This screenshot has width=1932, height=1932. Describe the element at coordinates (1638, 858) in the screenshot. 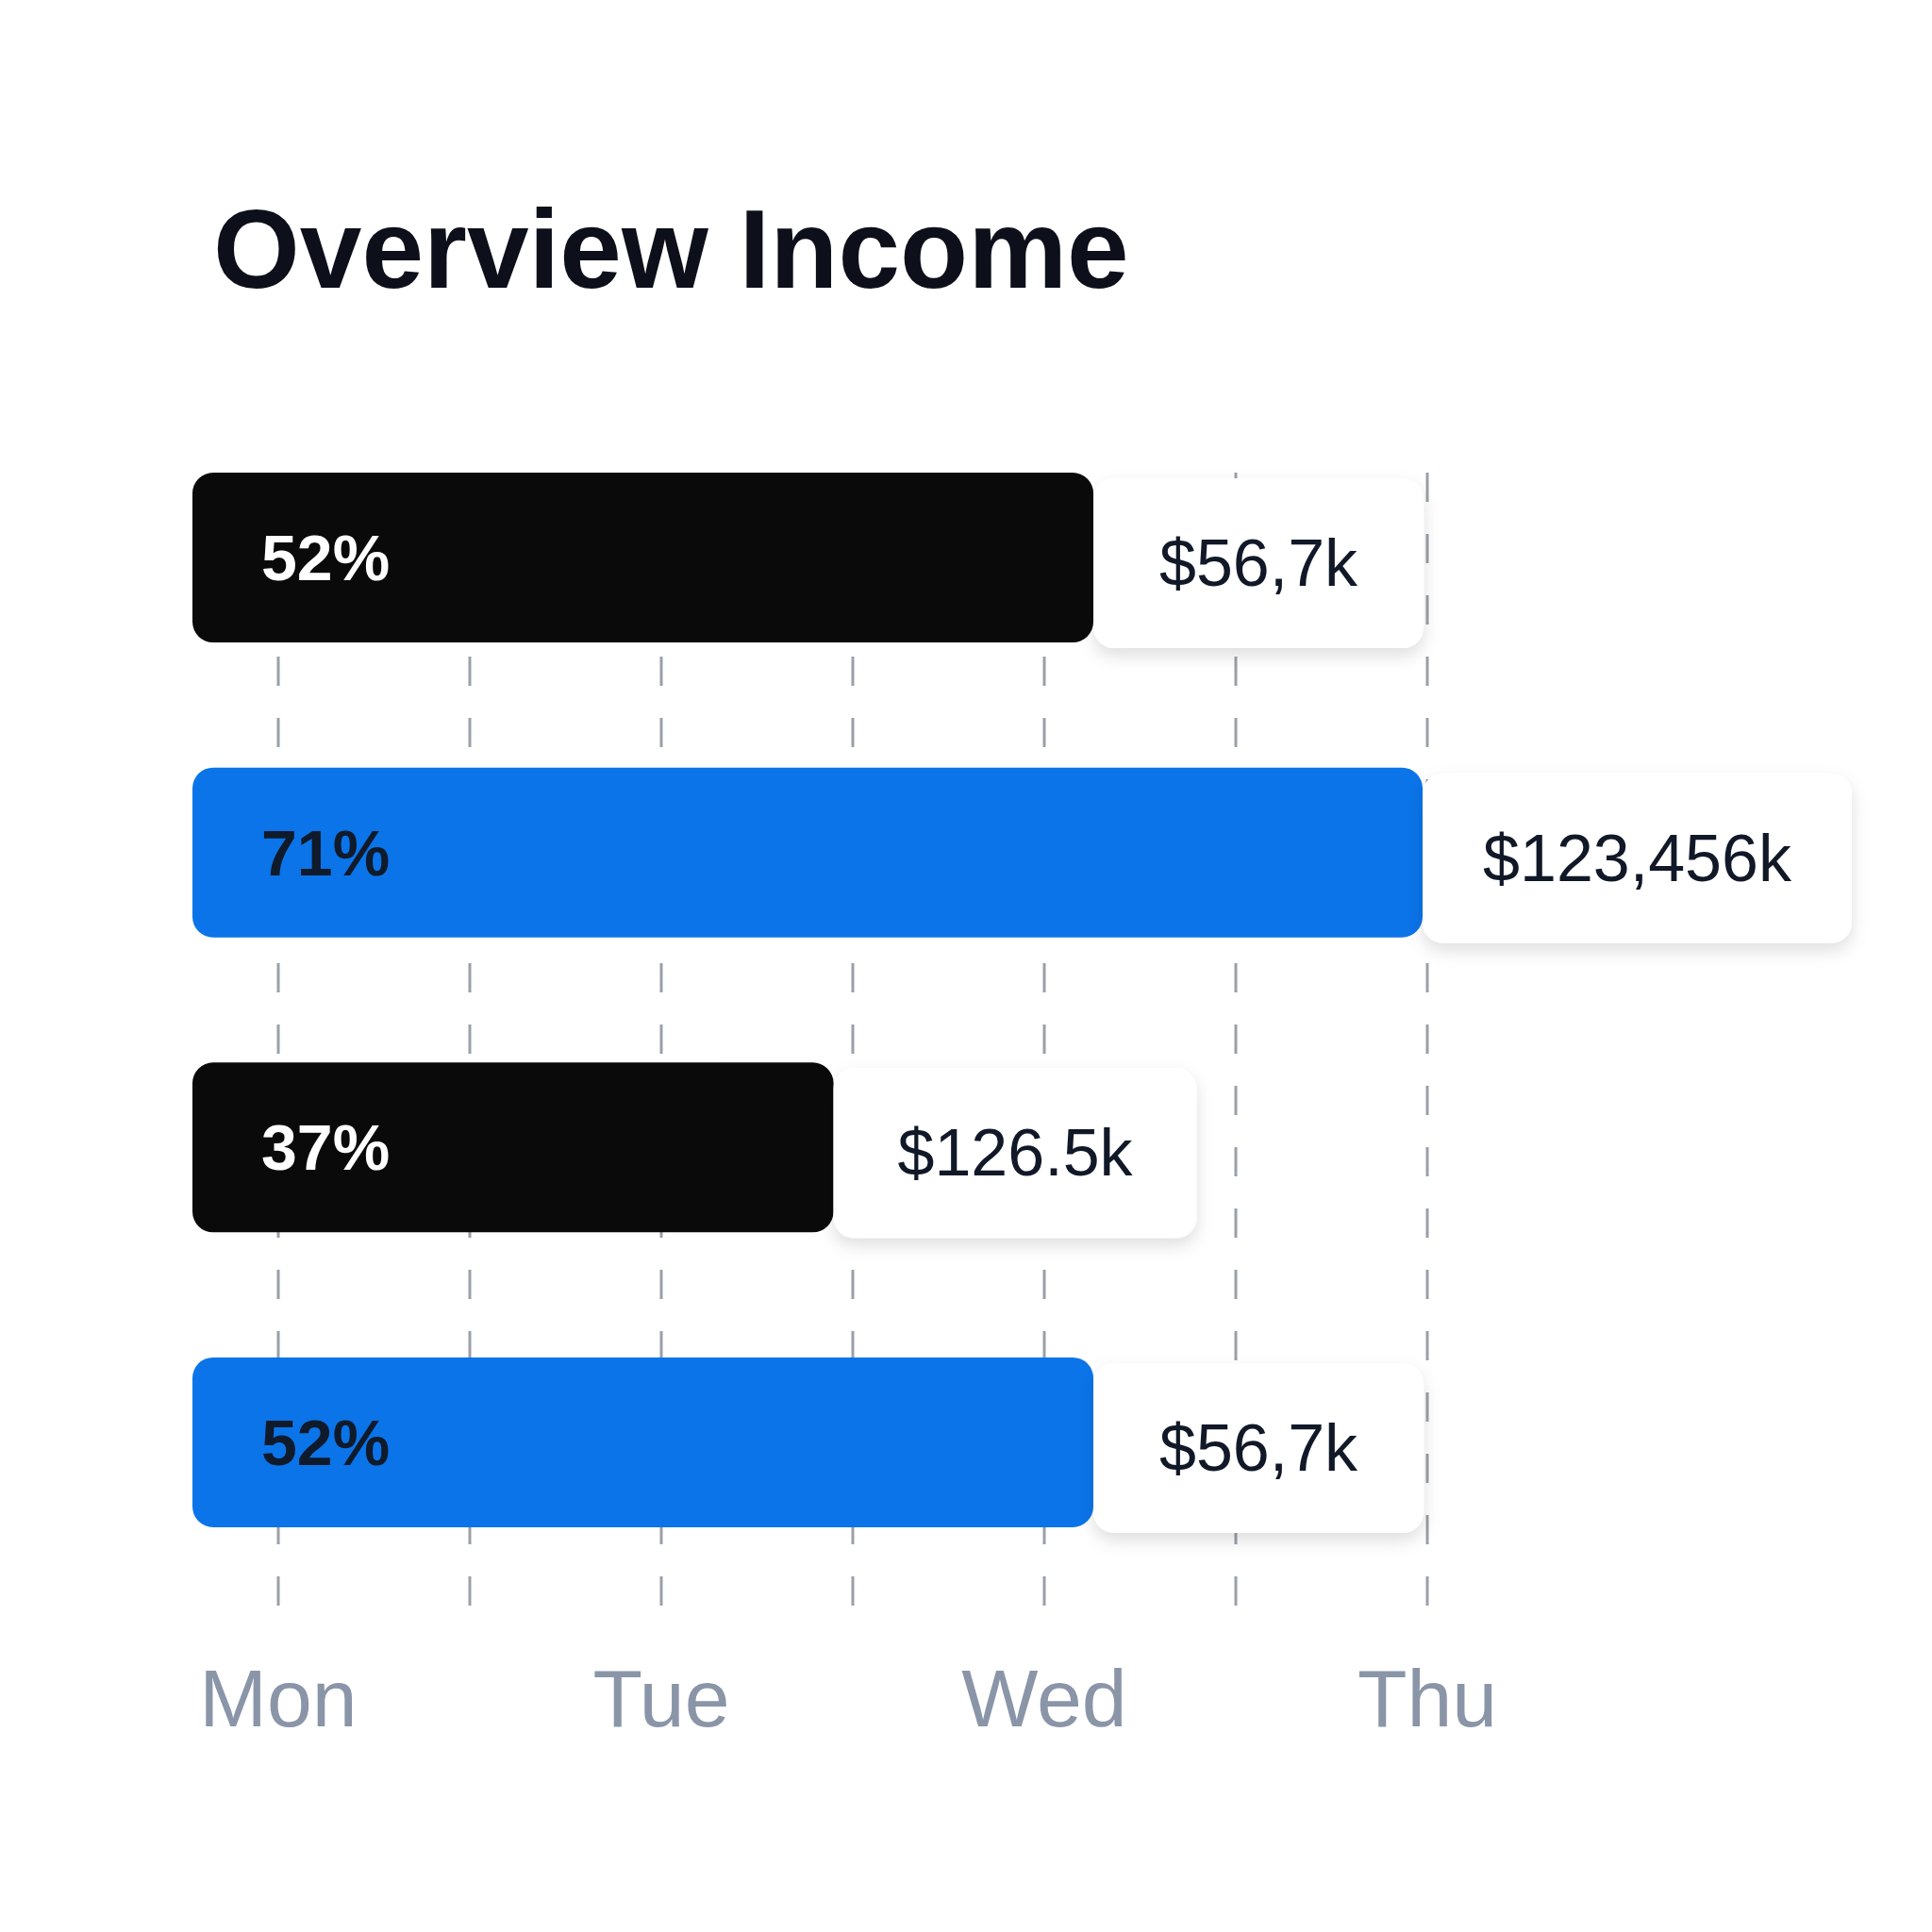

I see `annotation: $123,456k` at that location.